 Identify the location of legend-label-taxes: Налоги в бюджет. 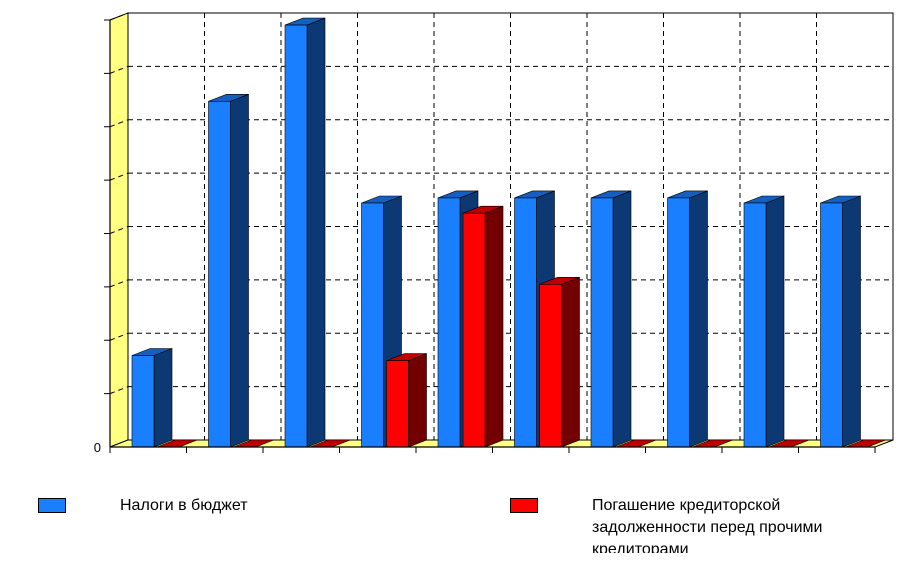
(184, 505).